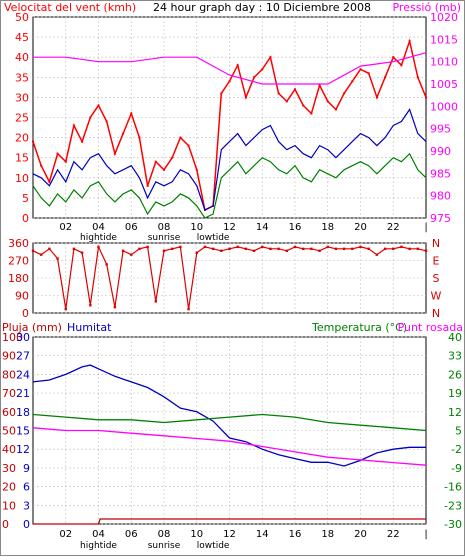 The height and width of the screenshot is (560, 465). Describe the element at coordinates (455, 412) in the screenshot. I see `temperature-y-tick-label: 12` at that location.